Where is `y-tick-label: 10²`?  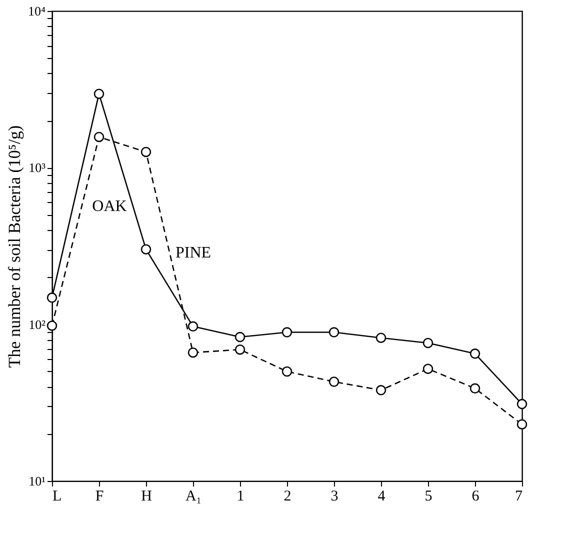
y-tick-label: 10² is located at coordinates (37, 324).